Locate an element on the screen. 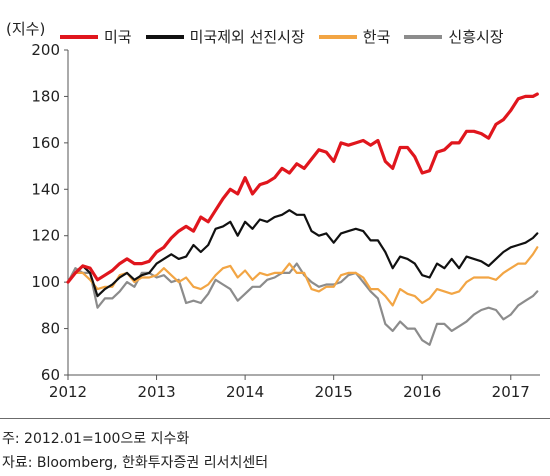 The image size is (550, 476). y-tick-label: 160 is located at coordinates (45, 143).